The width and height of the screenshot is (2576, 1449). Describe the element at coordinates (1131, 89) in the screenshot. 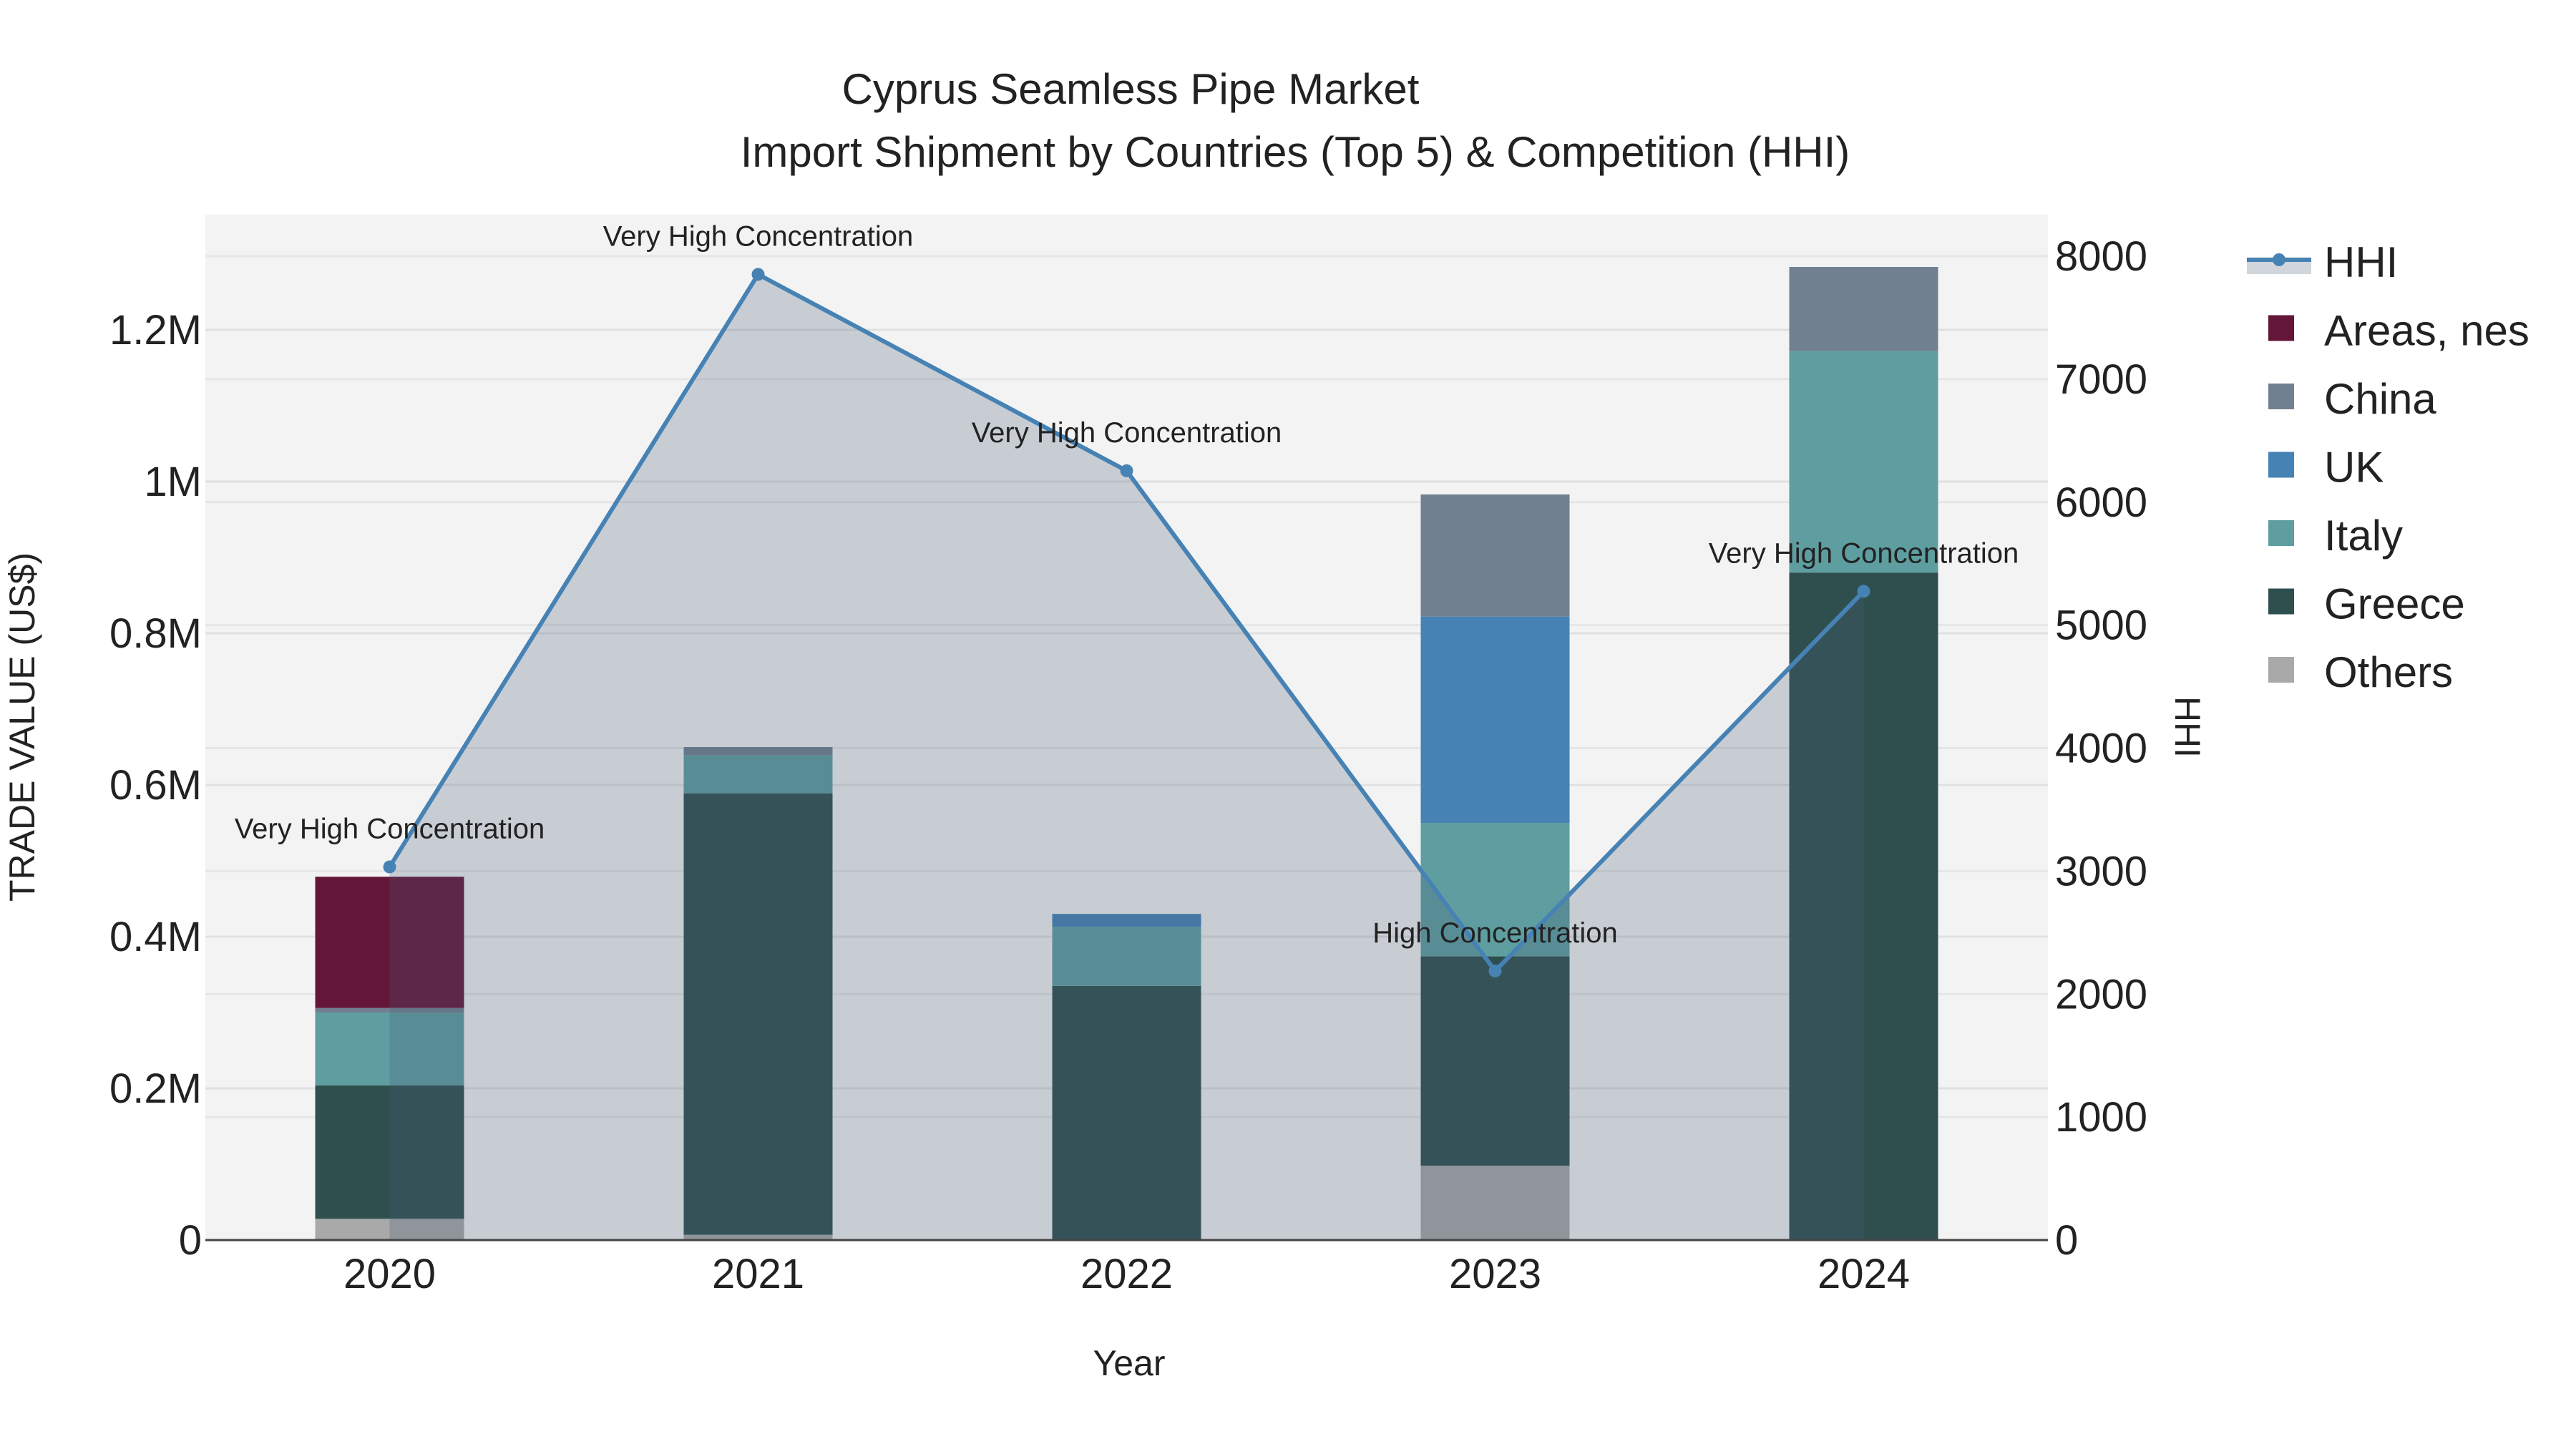

I see `chart-title: Cyprus Seamless Pipe Market` at that location.